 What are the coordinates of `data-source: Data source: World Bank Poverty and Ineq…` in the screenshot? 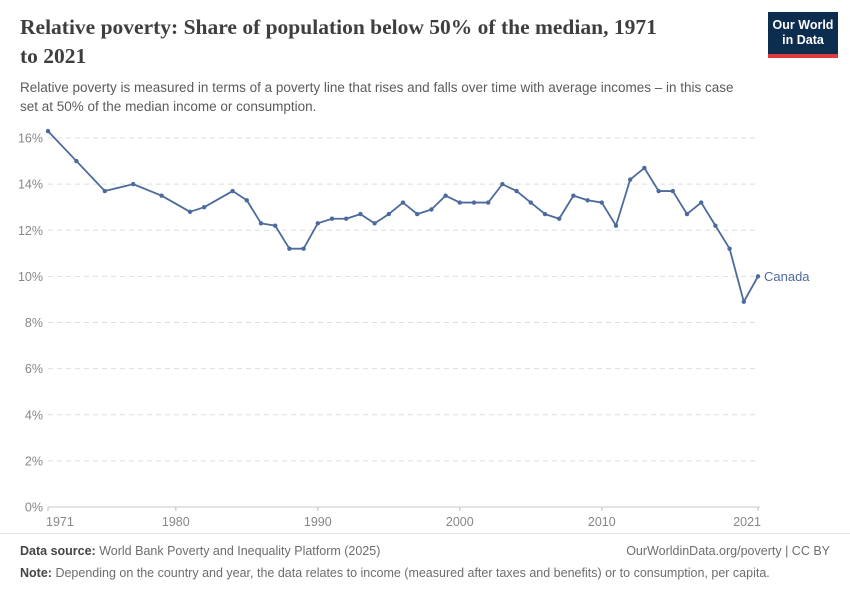 It's located at (200, 551).